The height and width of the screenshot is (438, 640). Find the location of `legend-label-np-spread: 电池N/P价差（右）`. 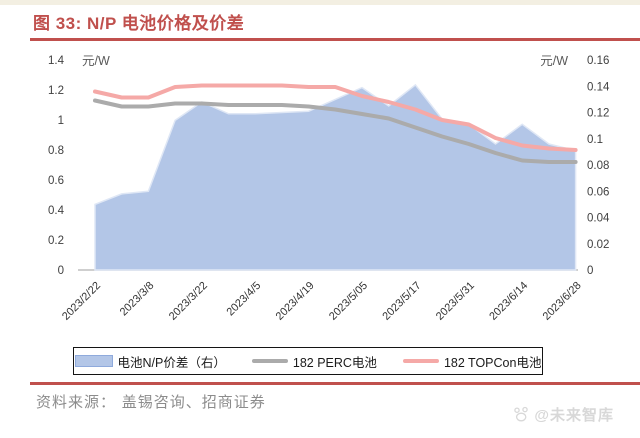

legend-label-np-spread: 电池N/P价差（右） is located at coordinates (171, 362).